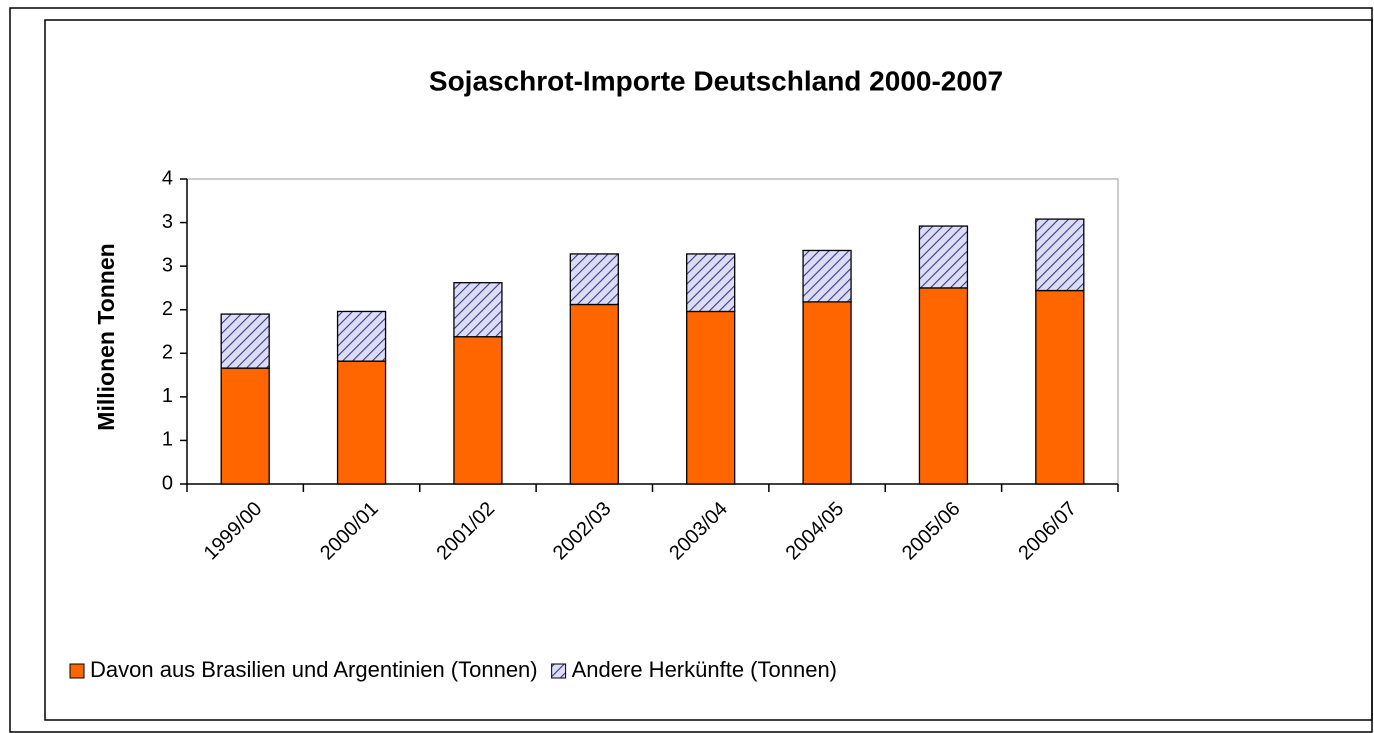  I want to click on y-tick-label: 0, so click(167, 483).